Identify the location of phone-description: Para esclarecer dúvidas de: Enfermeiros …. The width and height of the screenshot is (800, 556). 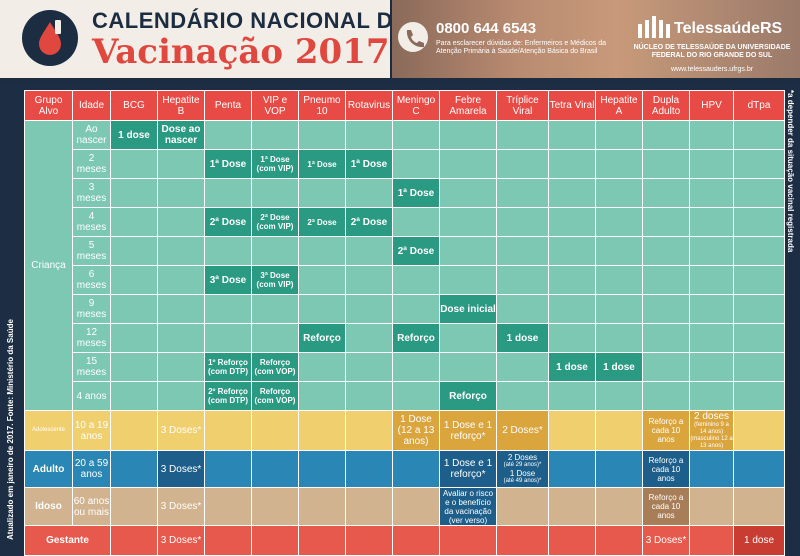
(521, 47).